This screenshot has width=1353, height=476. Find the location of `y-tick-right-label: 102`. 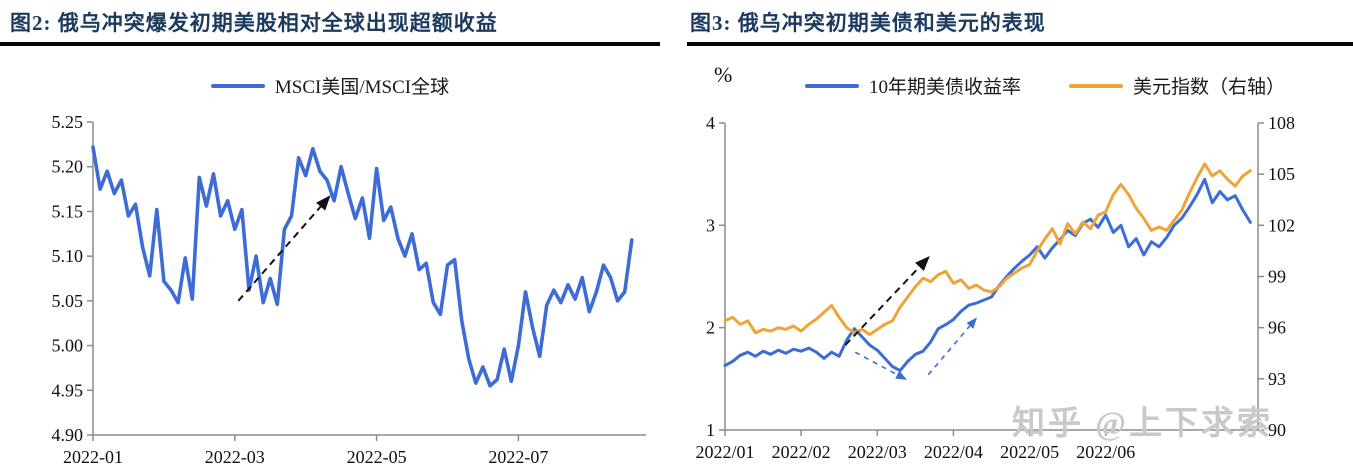

y-tick-right-label: 102 is located at coordinates (1281, 225).